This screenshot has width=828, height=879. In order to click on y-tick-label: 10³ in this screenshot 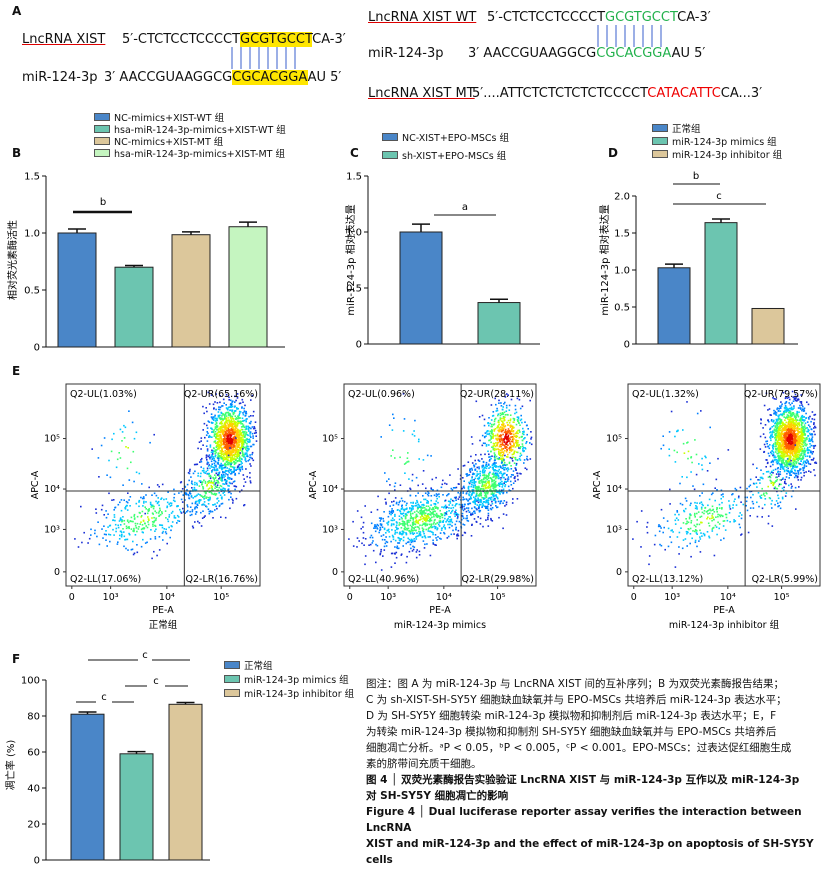, I will do `click(330, 529)`.